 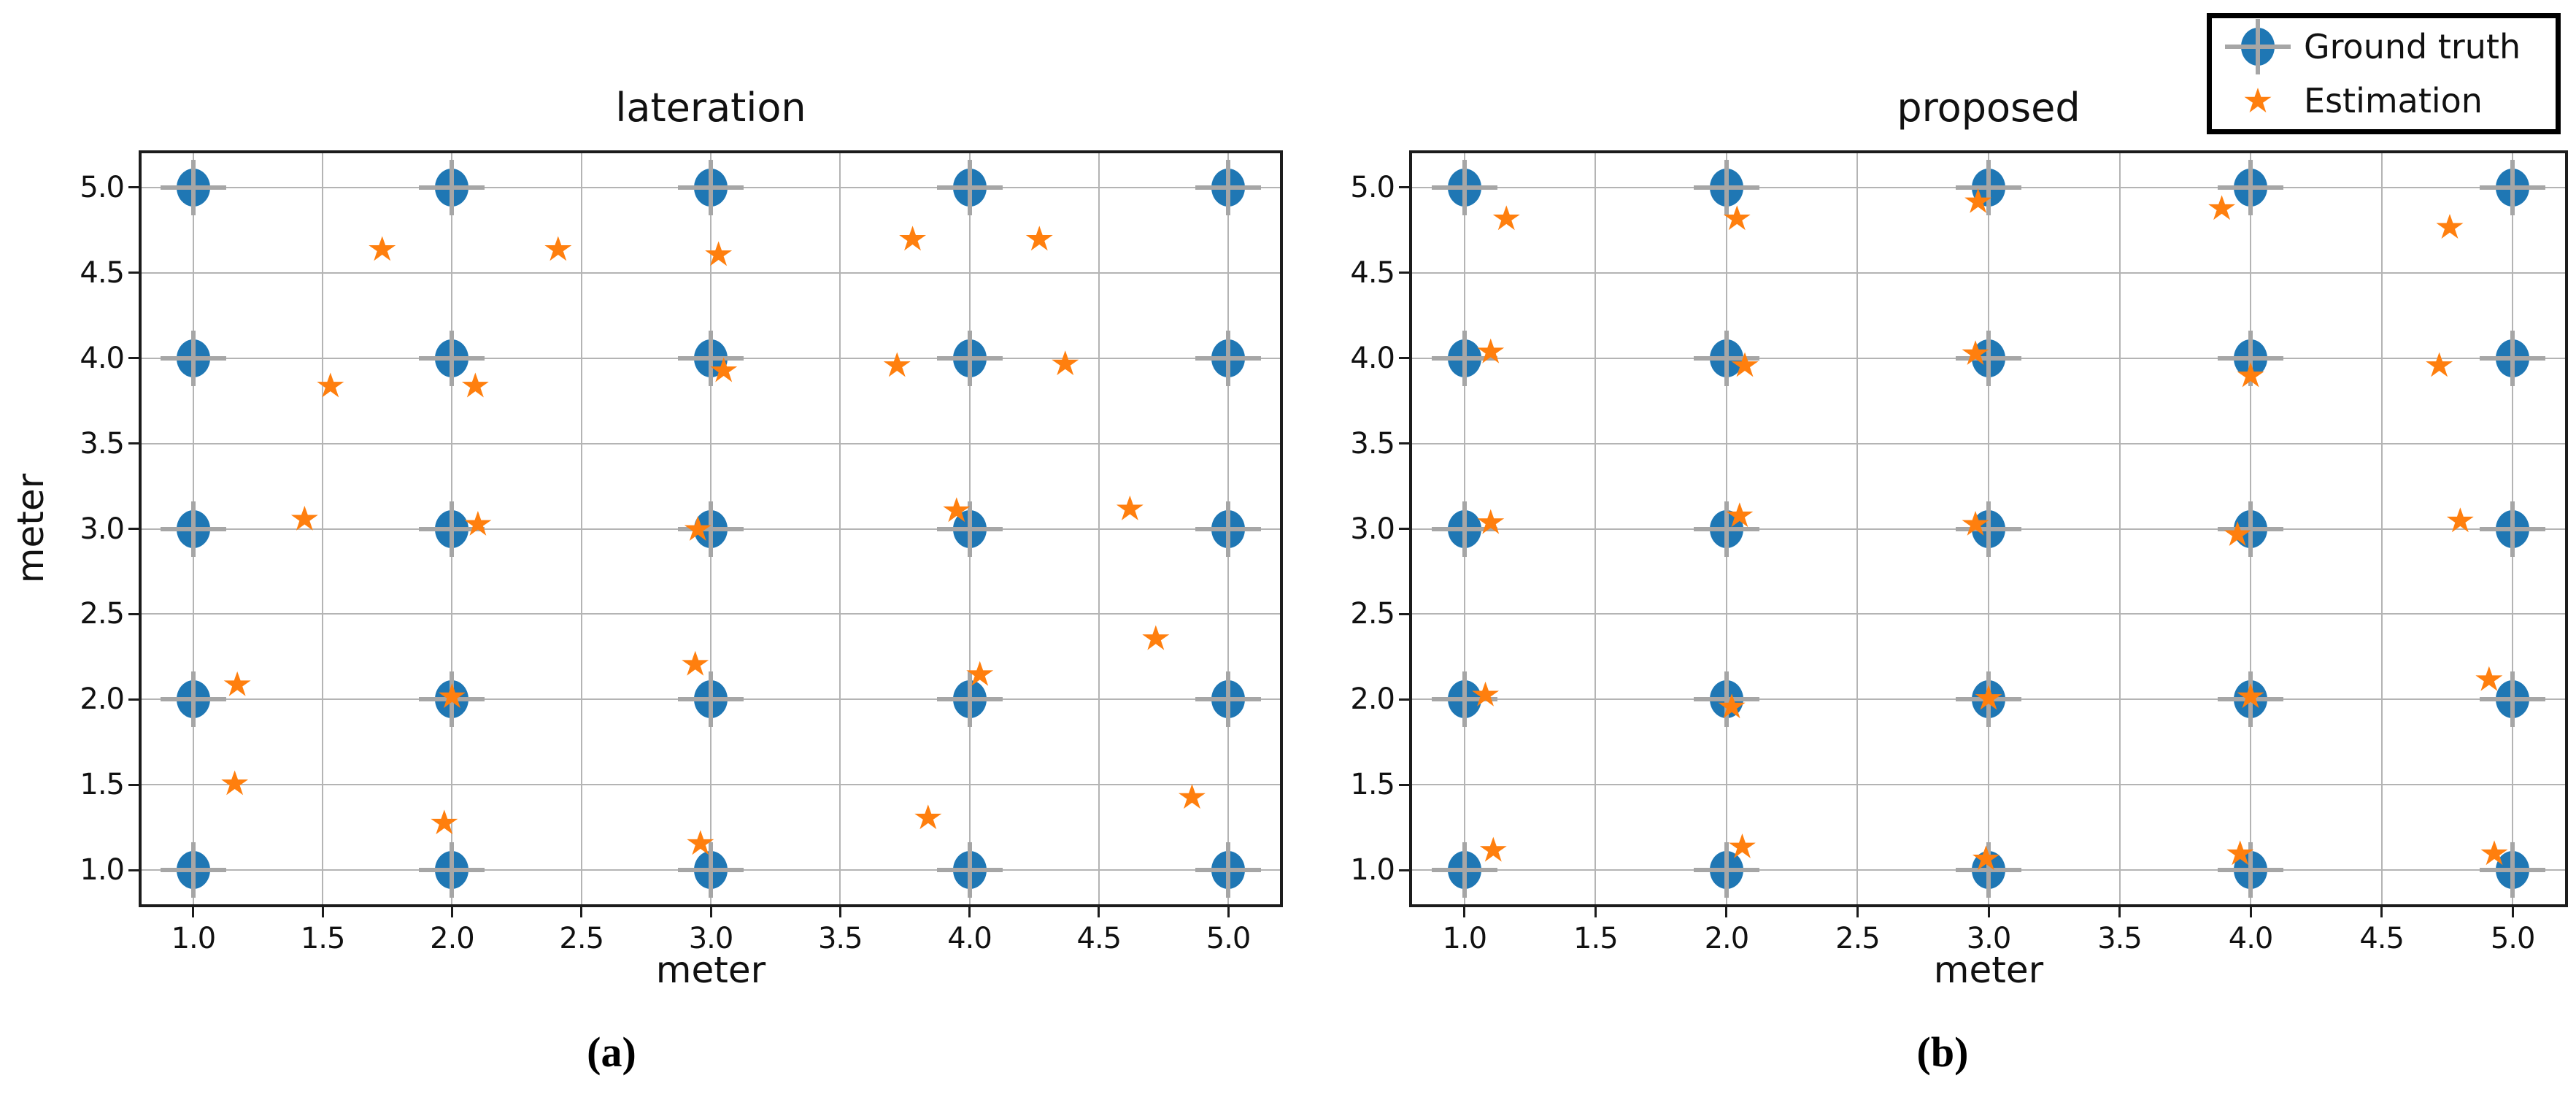 What do you see at coordinates (1989, 108) in the screenshot?
I see `plot-title: proposed` at bounding box center [1989, 108].